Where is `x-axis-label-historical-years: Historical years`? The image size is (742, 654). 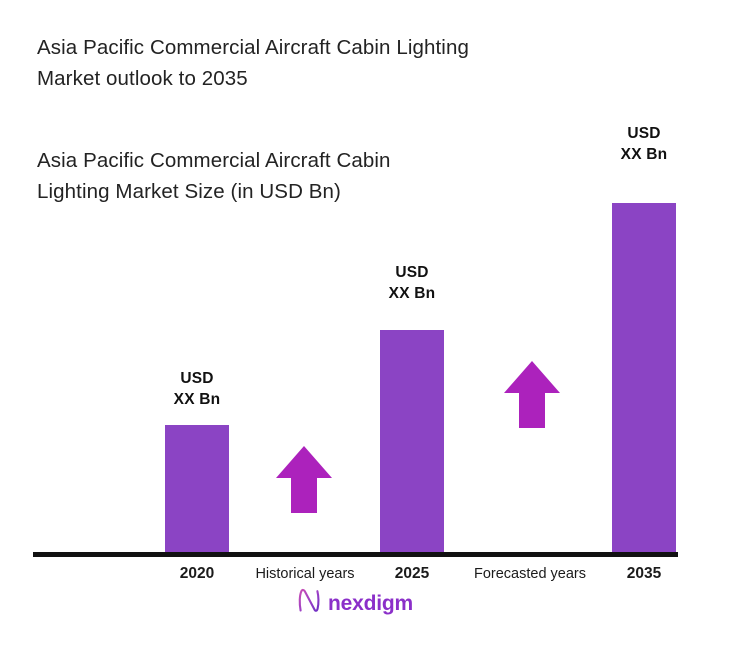
x-axis-label-historical-years: Historical years is located at coordinates (305, 574).